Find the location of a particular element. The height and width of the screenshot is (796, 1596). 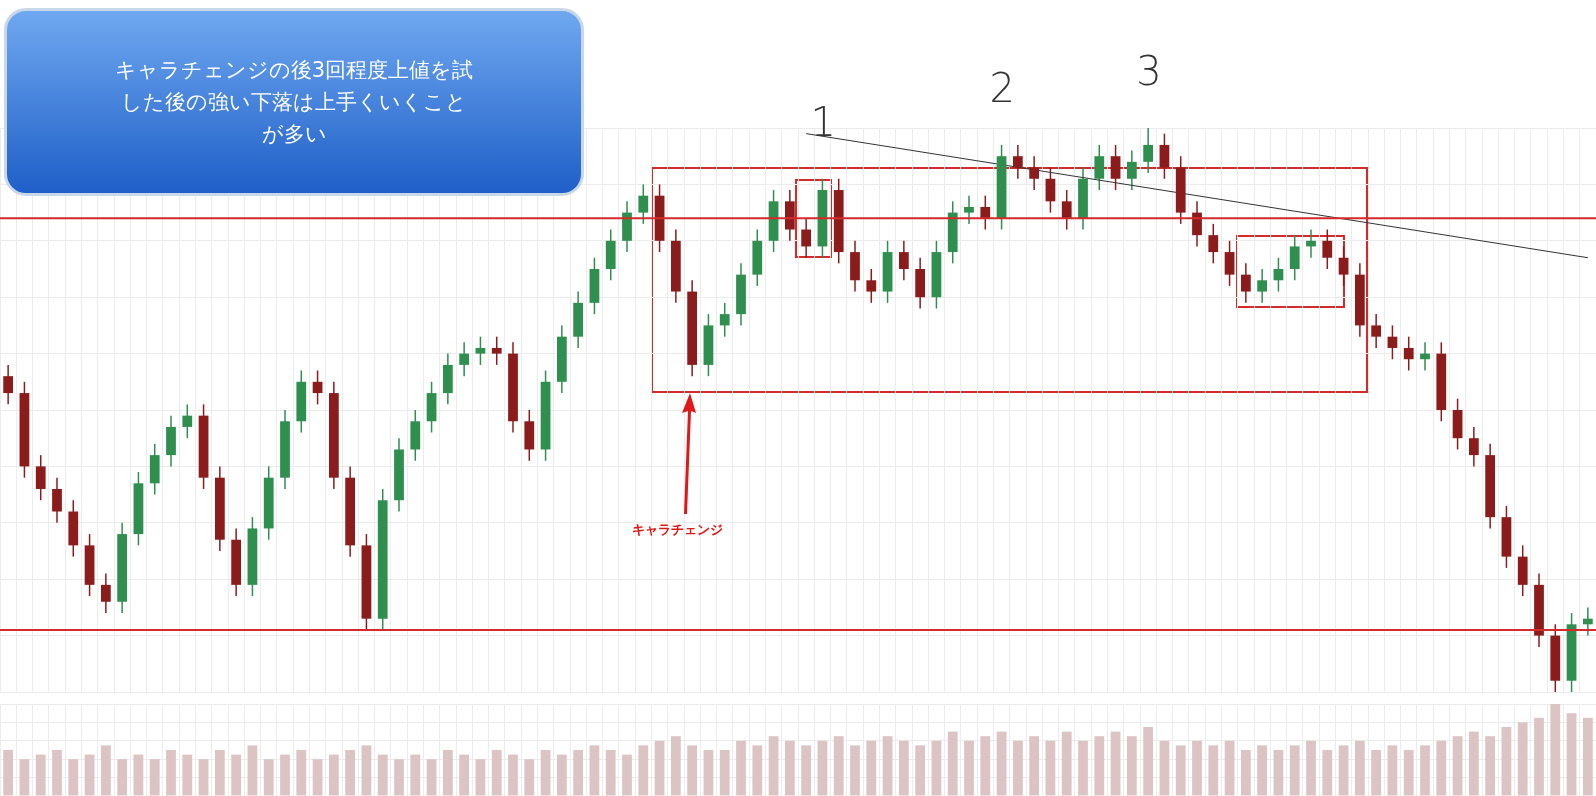

annotation: 1 is located at coordinates (823, 121).